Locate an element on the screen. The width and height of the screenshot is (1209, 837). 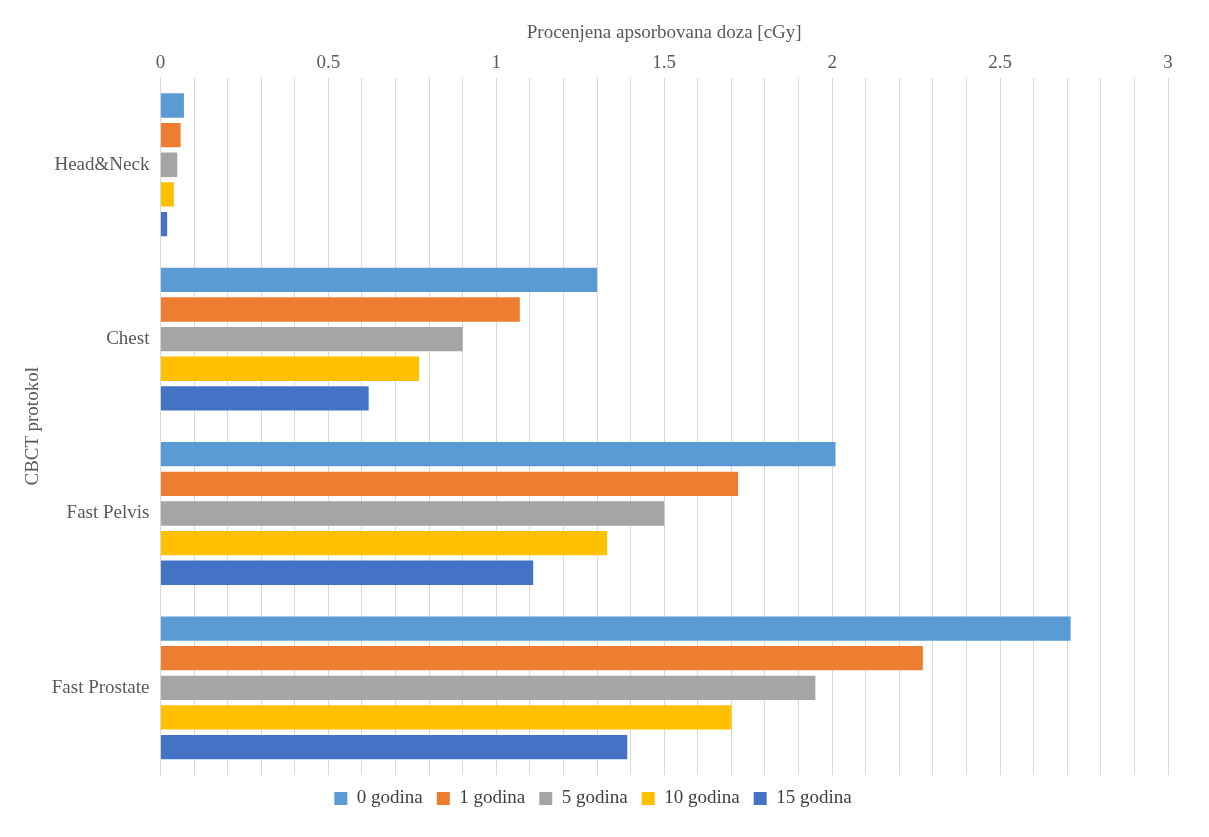
legend-label: 1 godina is located at coordinates (492, 797).